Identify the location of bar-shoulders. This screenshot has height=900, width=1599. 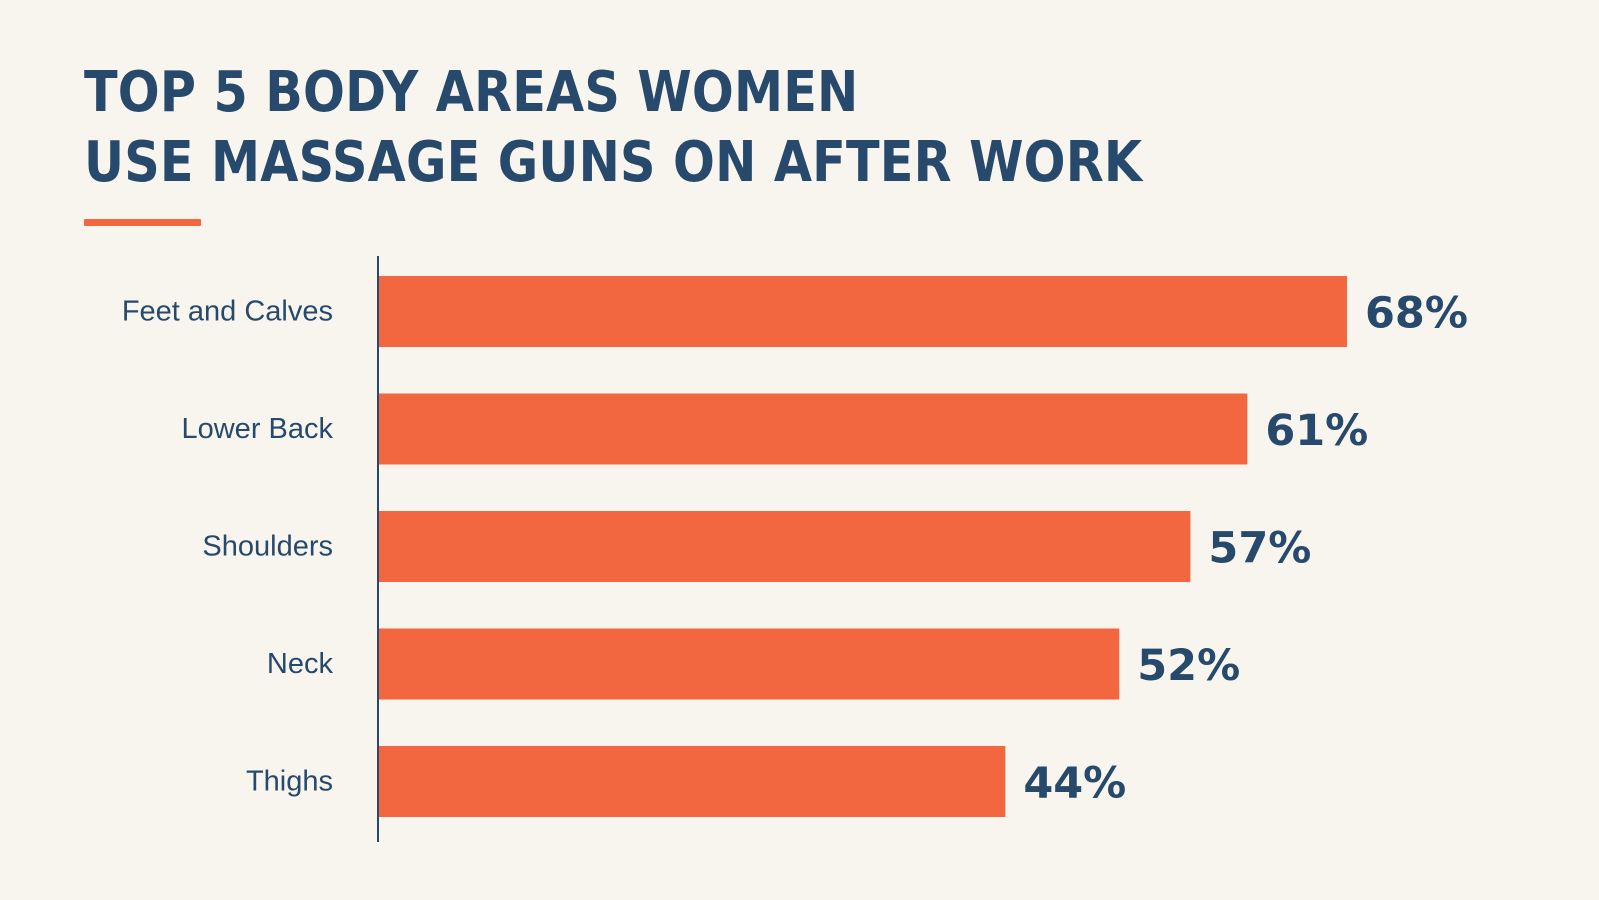
(785, 546).